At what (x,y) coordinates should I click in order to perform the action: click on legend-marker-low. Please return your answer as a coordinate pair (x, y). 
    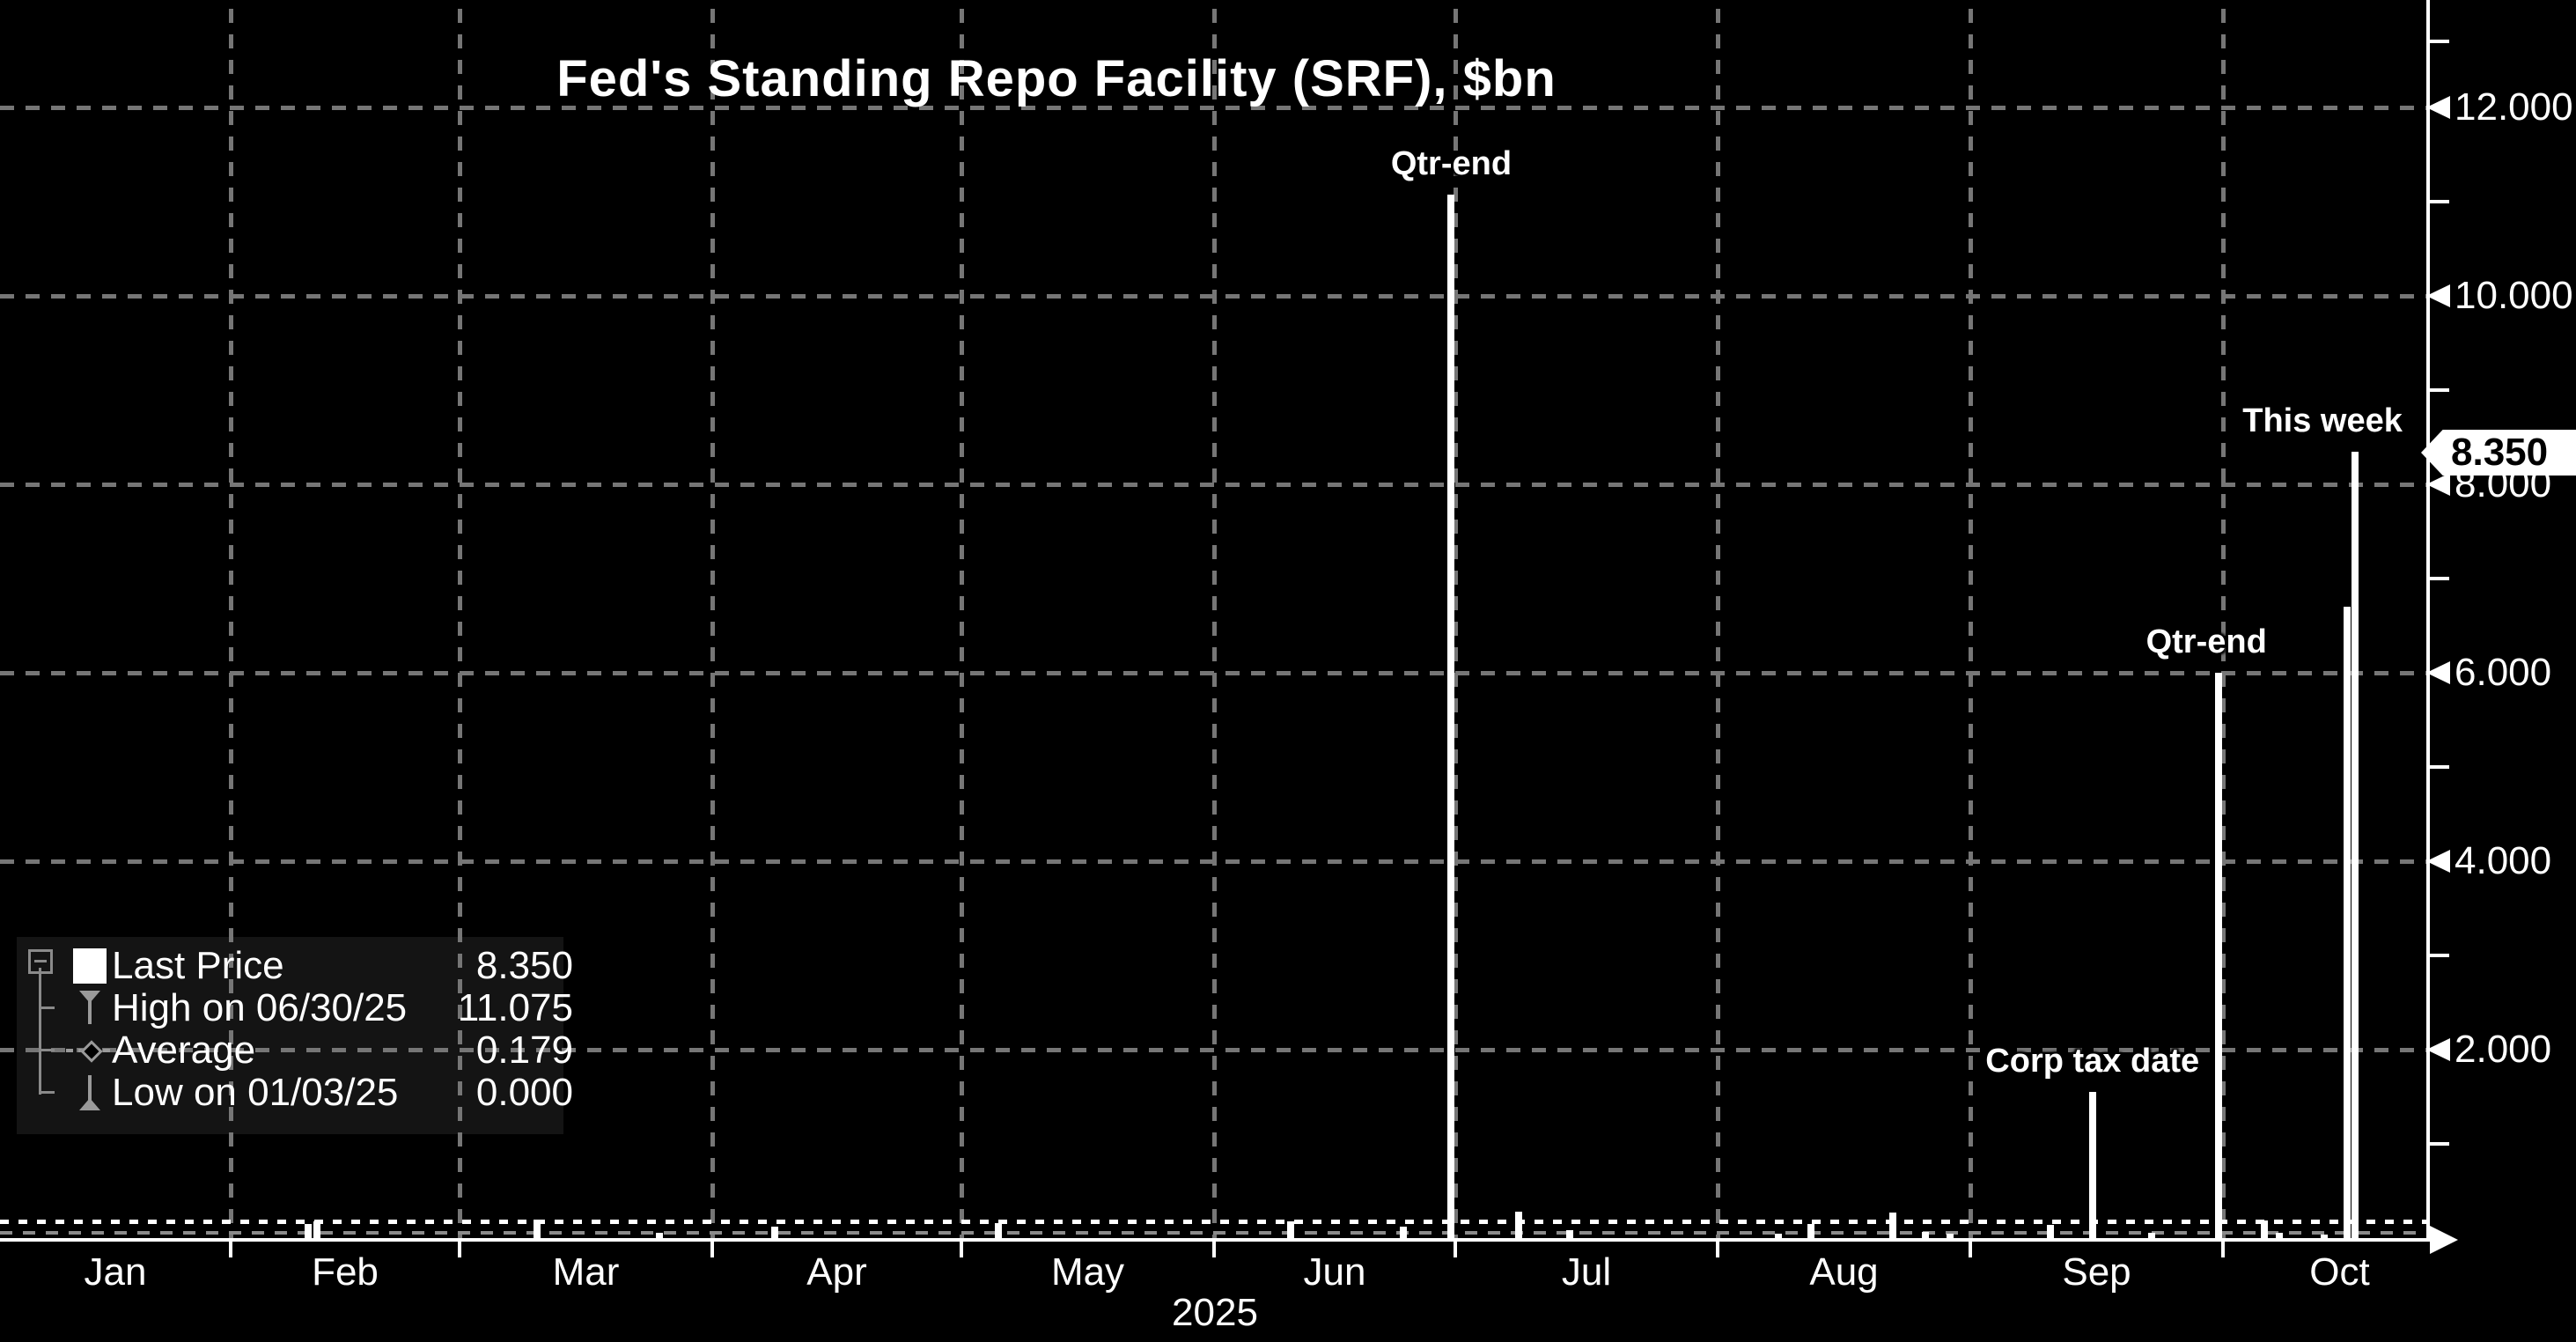
    Looking at the image, I should click on (91, 1092).